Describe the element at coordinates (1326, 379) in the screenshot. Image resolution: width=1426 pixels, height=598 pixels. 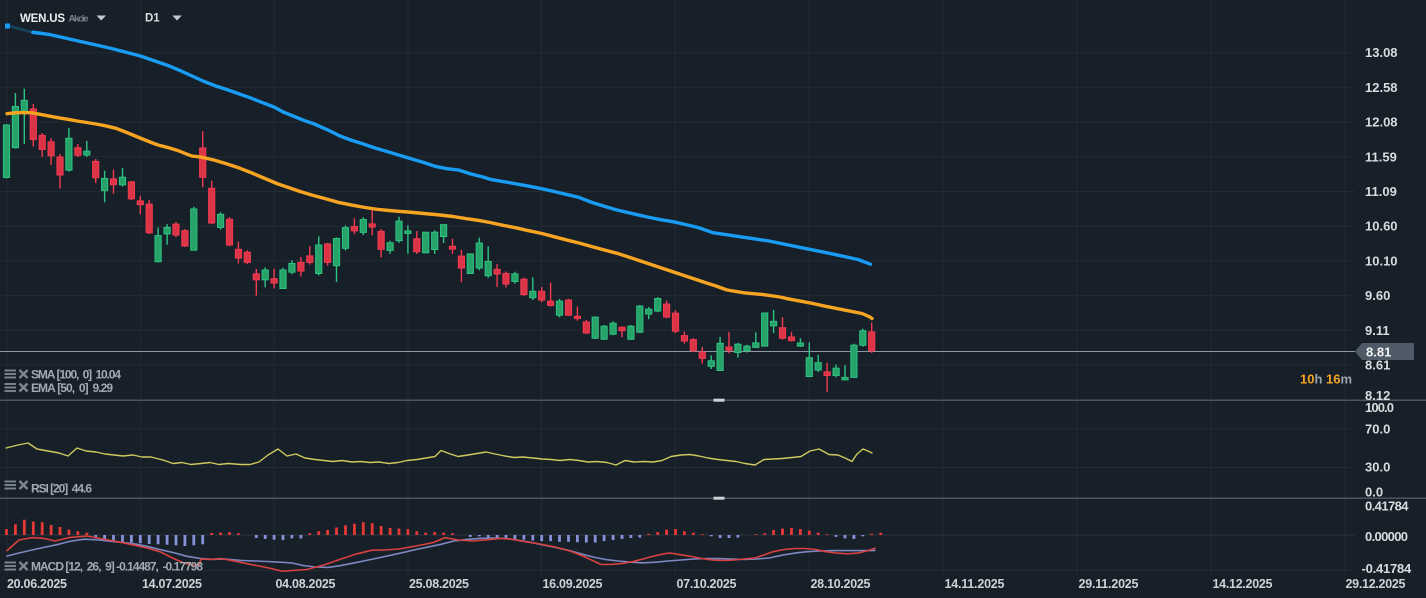
I see `svg-text: 10h 16m` at that location.